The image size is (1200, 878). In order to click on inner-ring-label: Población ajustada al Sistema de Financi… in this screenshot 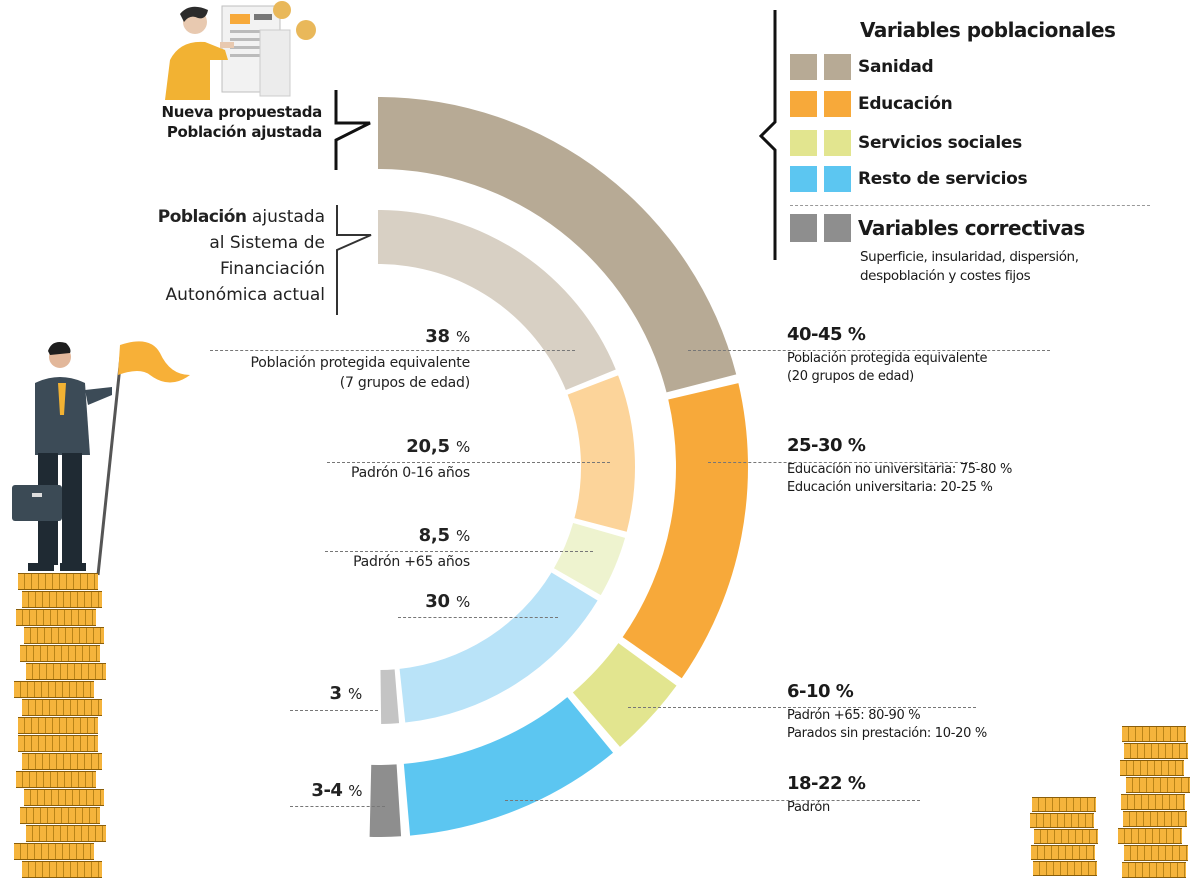, I will do `click(212, 256)`.